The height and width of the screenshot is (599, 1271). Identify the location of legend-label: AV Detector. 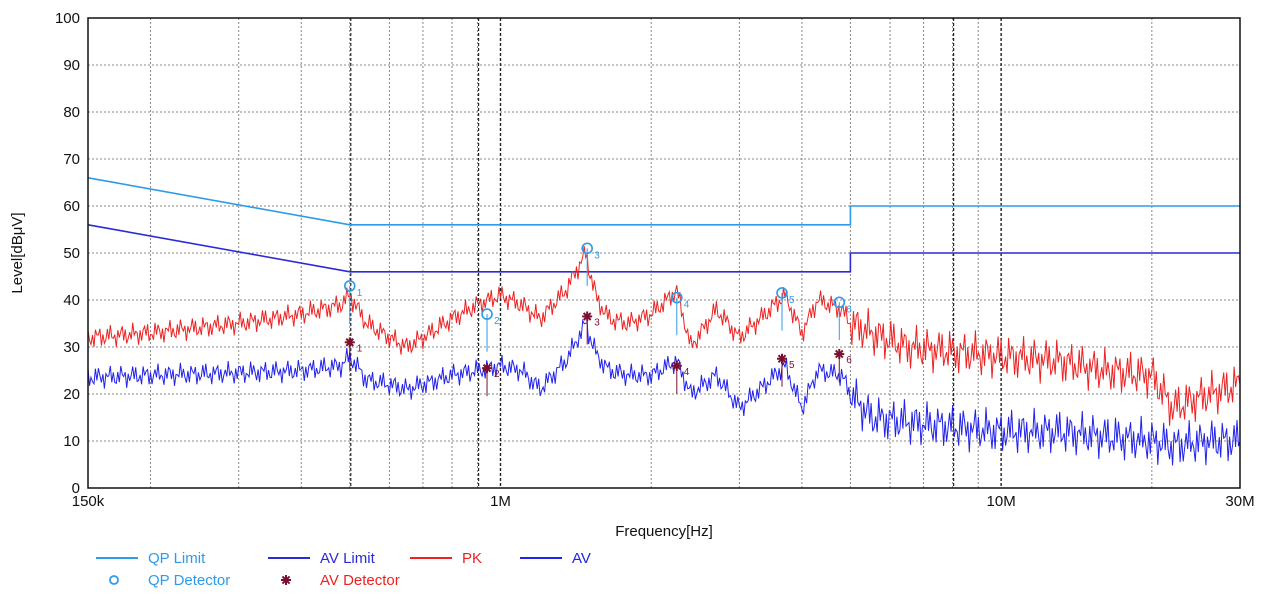
(360, 580).